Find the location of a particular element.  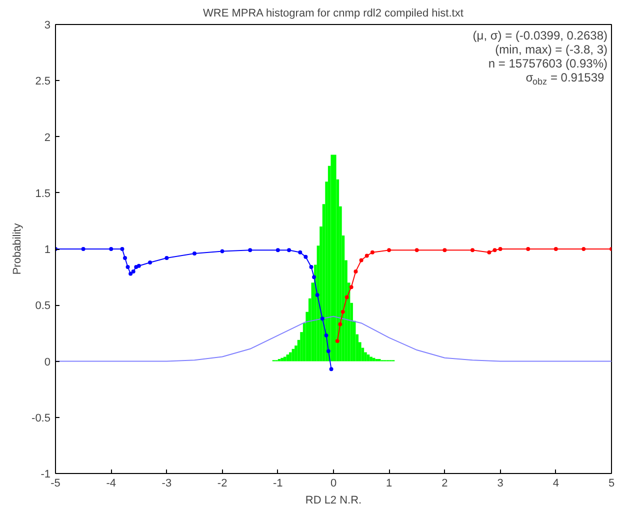

x-tick-label: 5 is located at coordinates (611, 484).